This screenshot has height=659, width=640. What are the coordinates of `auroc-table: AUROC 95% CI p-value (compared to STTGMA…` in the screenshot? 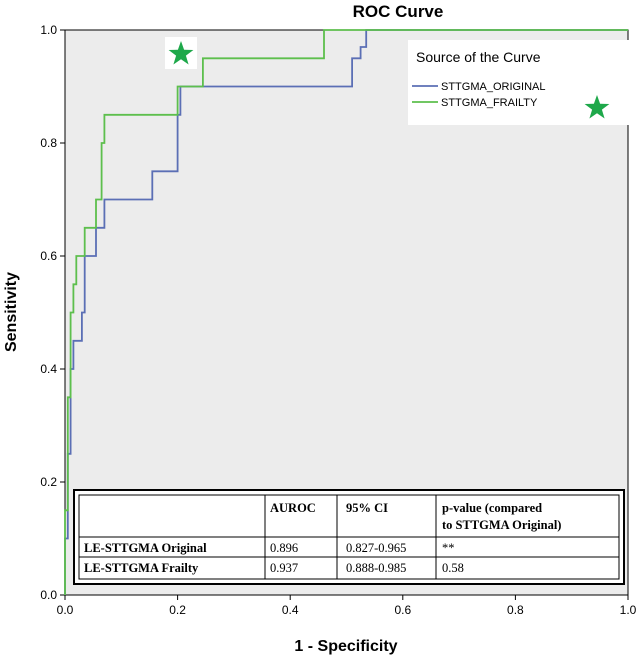 It's located at (349, 537).